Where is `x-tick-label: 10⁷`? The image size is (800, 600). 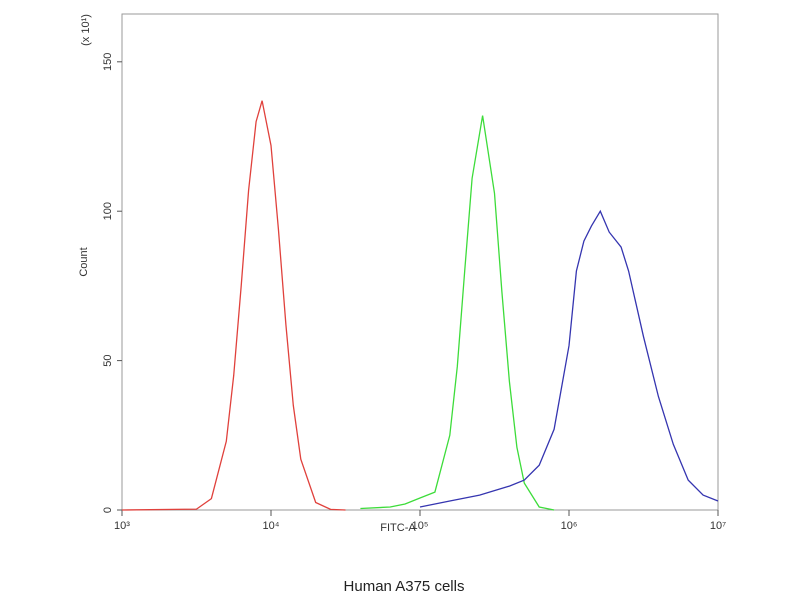 x-tick-label: 10⁷ is located at coordinates (718, 526).